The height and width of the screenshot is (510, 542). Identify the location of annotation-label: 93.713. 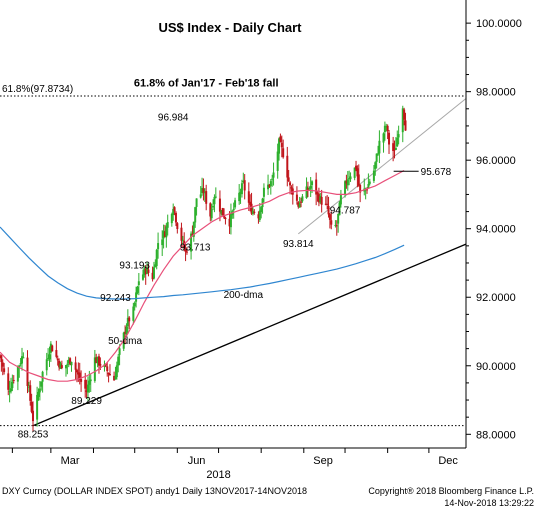
(195, 248).